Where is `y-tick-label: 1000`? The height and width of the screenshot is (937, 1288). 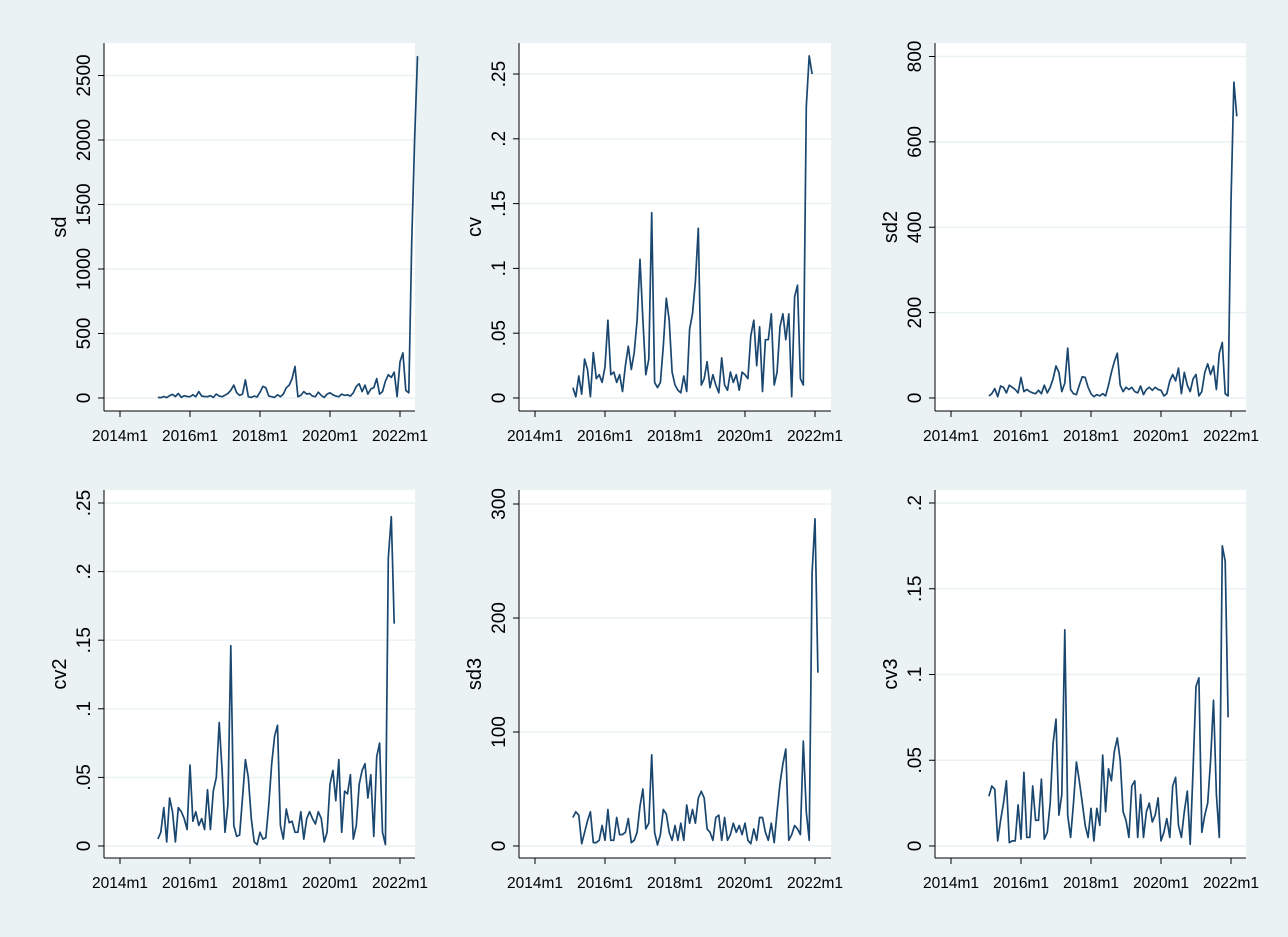
y-tick-label: 1000 is located at coordinates (84, 269).